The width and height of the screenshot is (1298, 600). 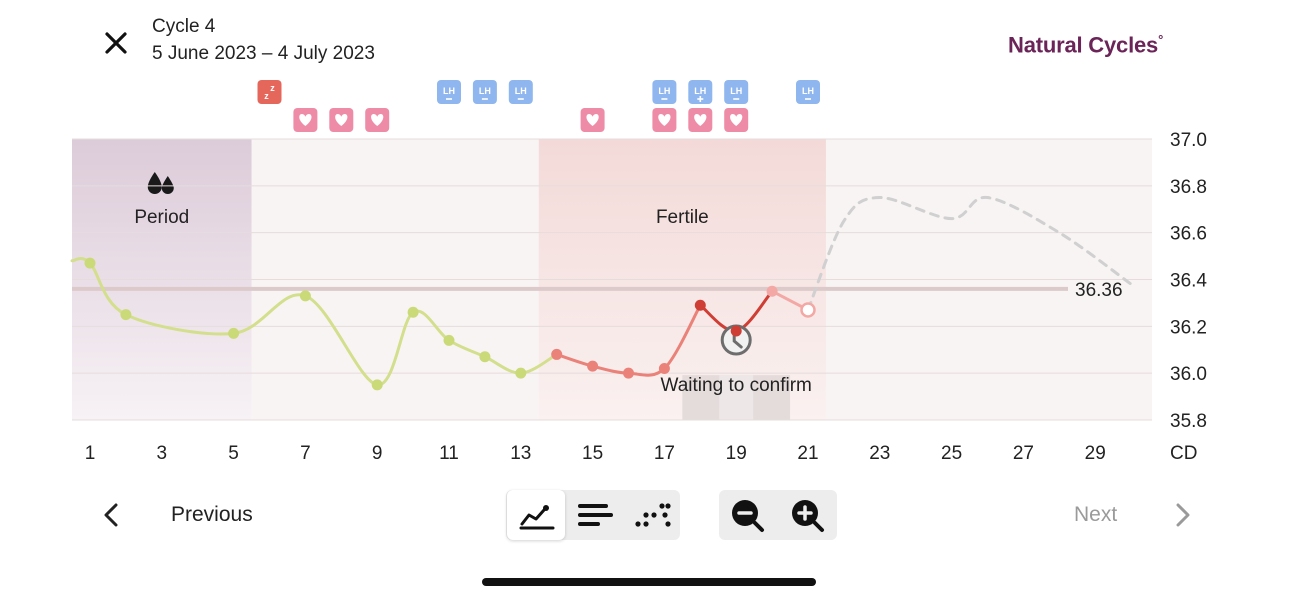 I want to click on dots-icon, so click(x=653, y=515).